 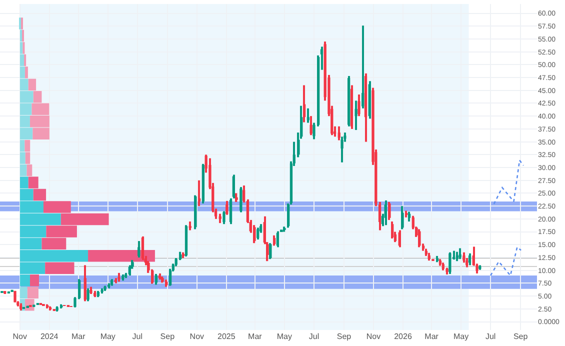 I want to click on x-tick-label: 2025, so click(x=227, y=336).